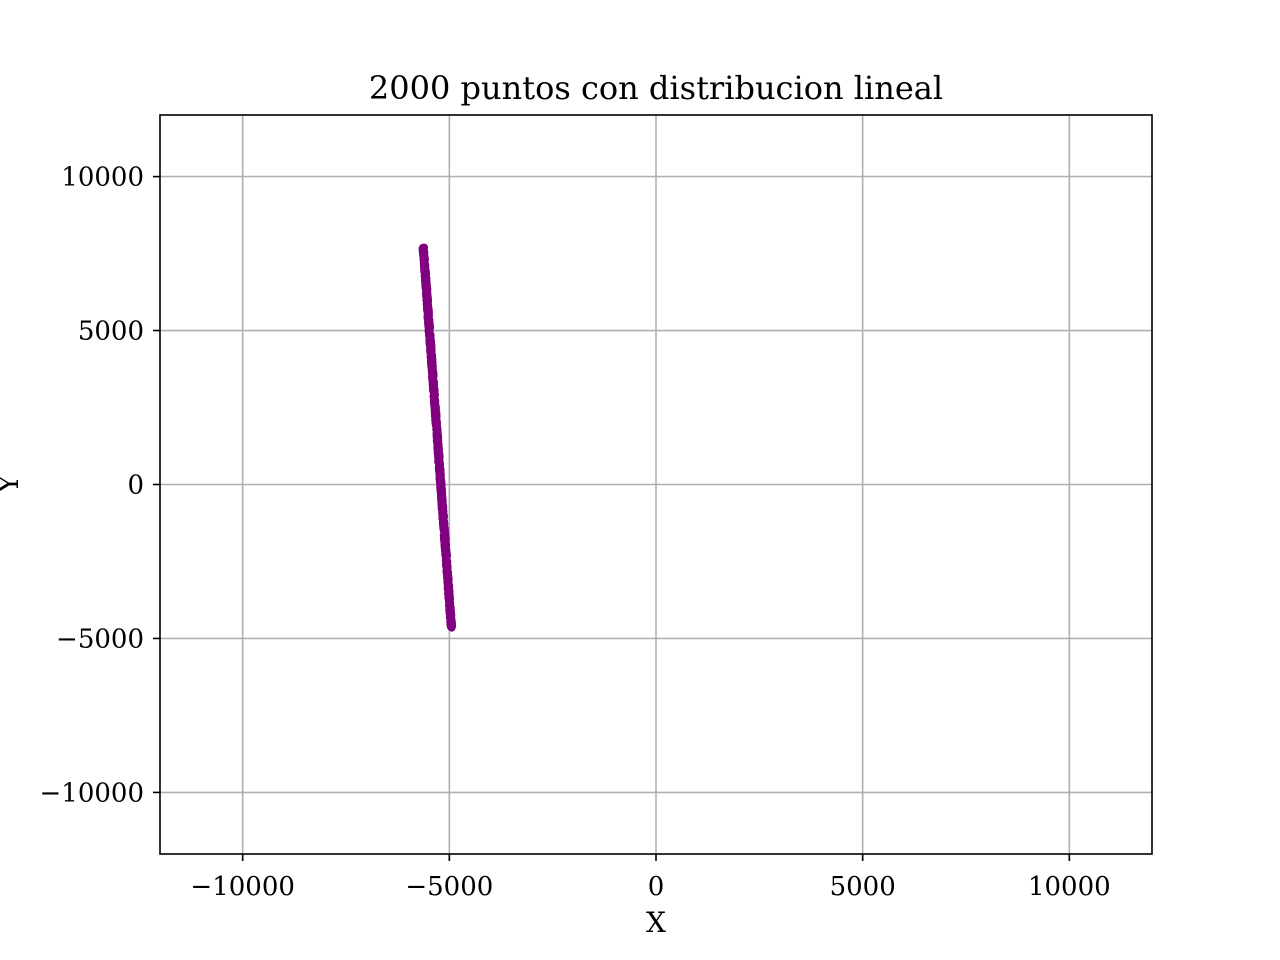 The width and height of the screenshot is (1280, 960). What do you see at coordinates (437, 437) in the screenshot?
I see `scatter-points` at bounding box center [437, 437].